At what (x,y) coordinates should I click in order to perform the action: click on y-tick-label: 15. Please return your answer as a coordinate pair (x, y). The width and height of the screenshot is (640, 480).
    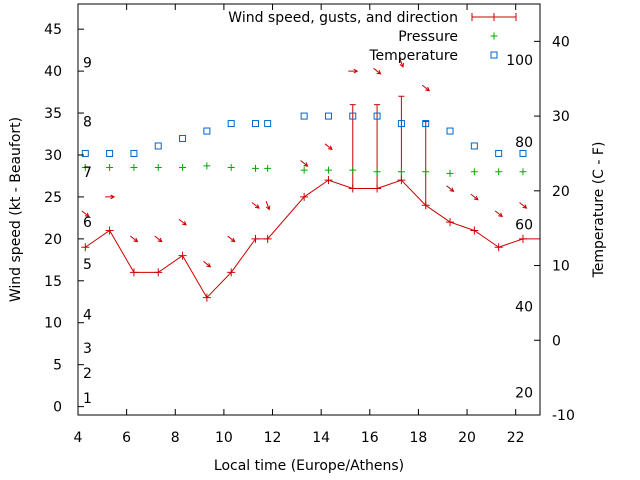
    Looking at the image, I should click on (53, 282).